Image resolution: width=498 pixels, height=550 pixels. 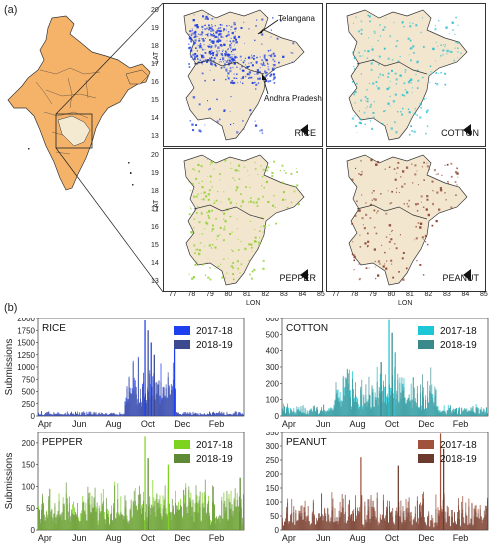 What do you see at coordinates (304, 275) in the screenshot?
I see `north-marker` at bounding box center [304, 275].